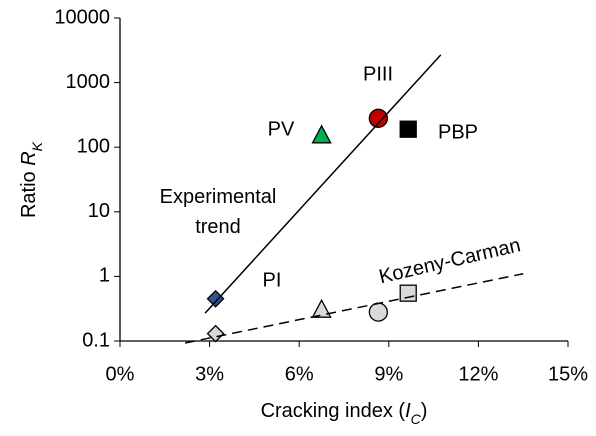 Image resolution: width=596 pixels, height=436 pixels. What do you see at coordinates (478, 374) in the screenshot?
I see `x-tick-label: 12%` at bounding box center [478, 374].